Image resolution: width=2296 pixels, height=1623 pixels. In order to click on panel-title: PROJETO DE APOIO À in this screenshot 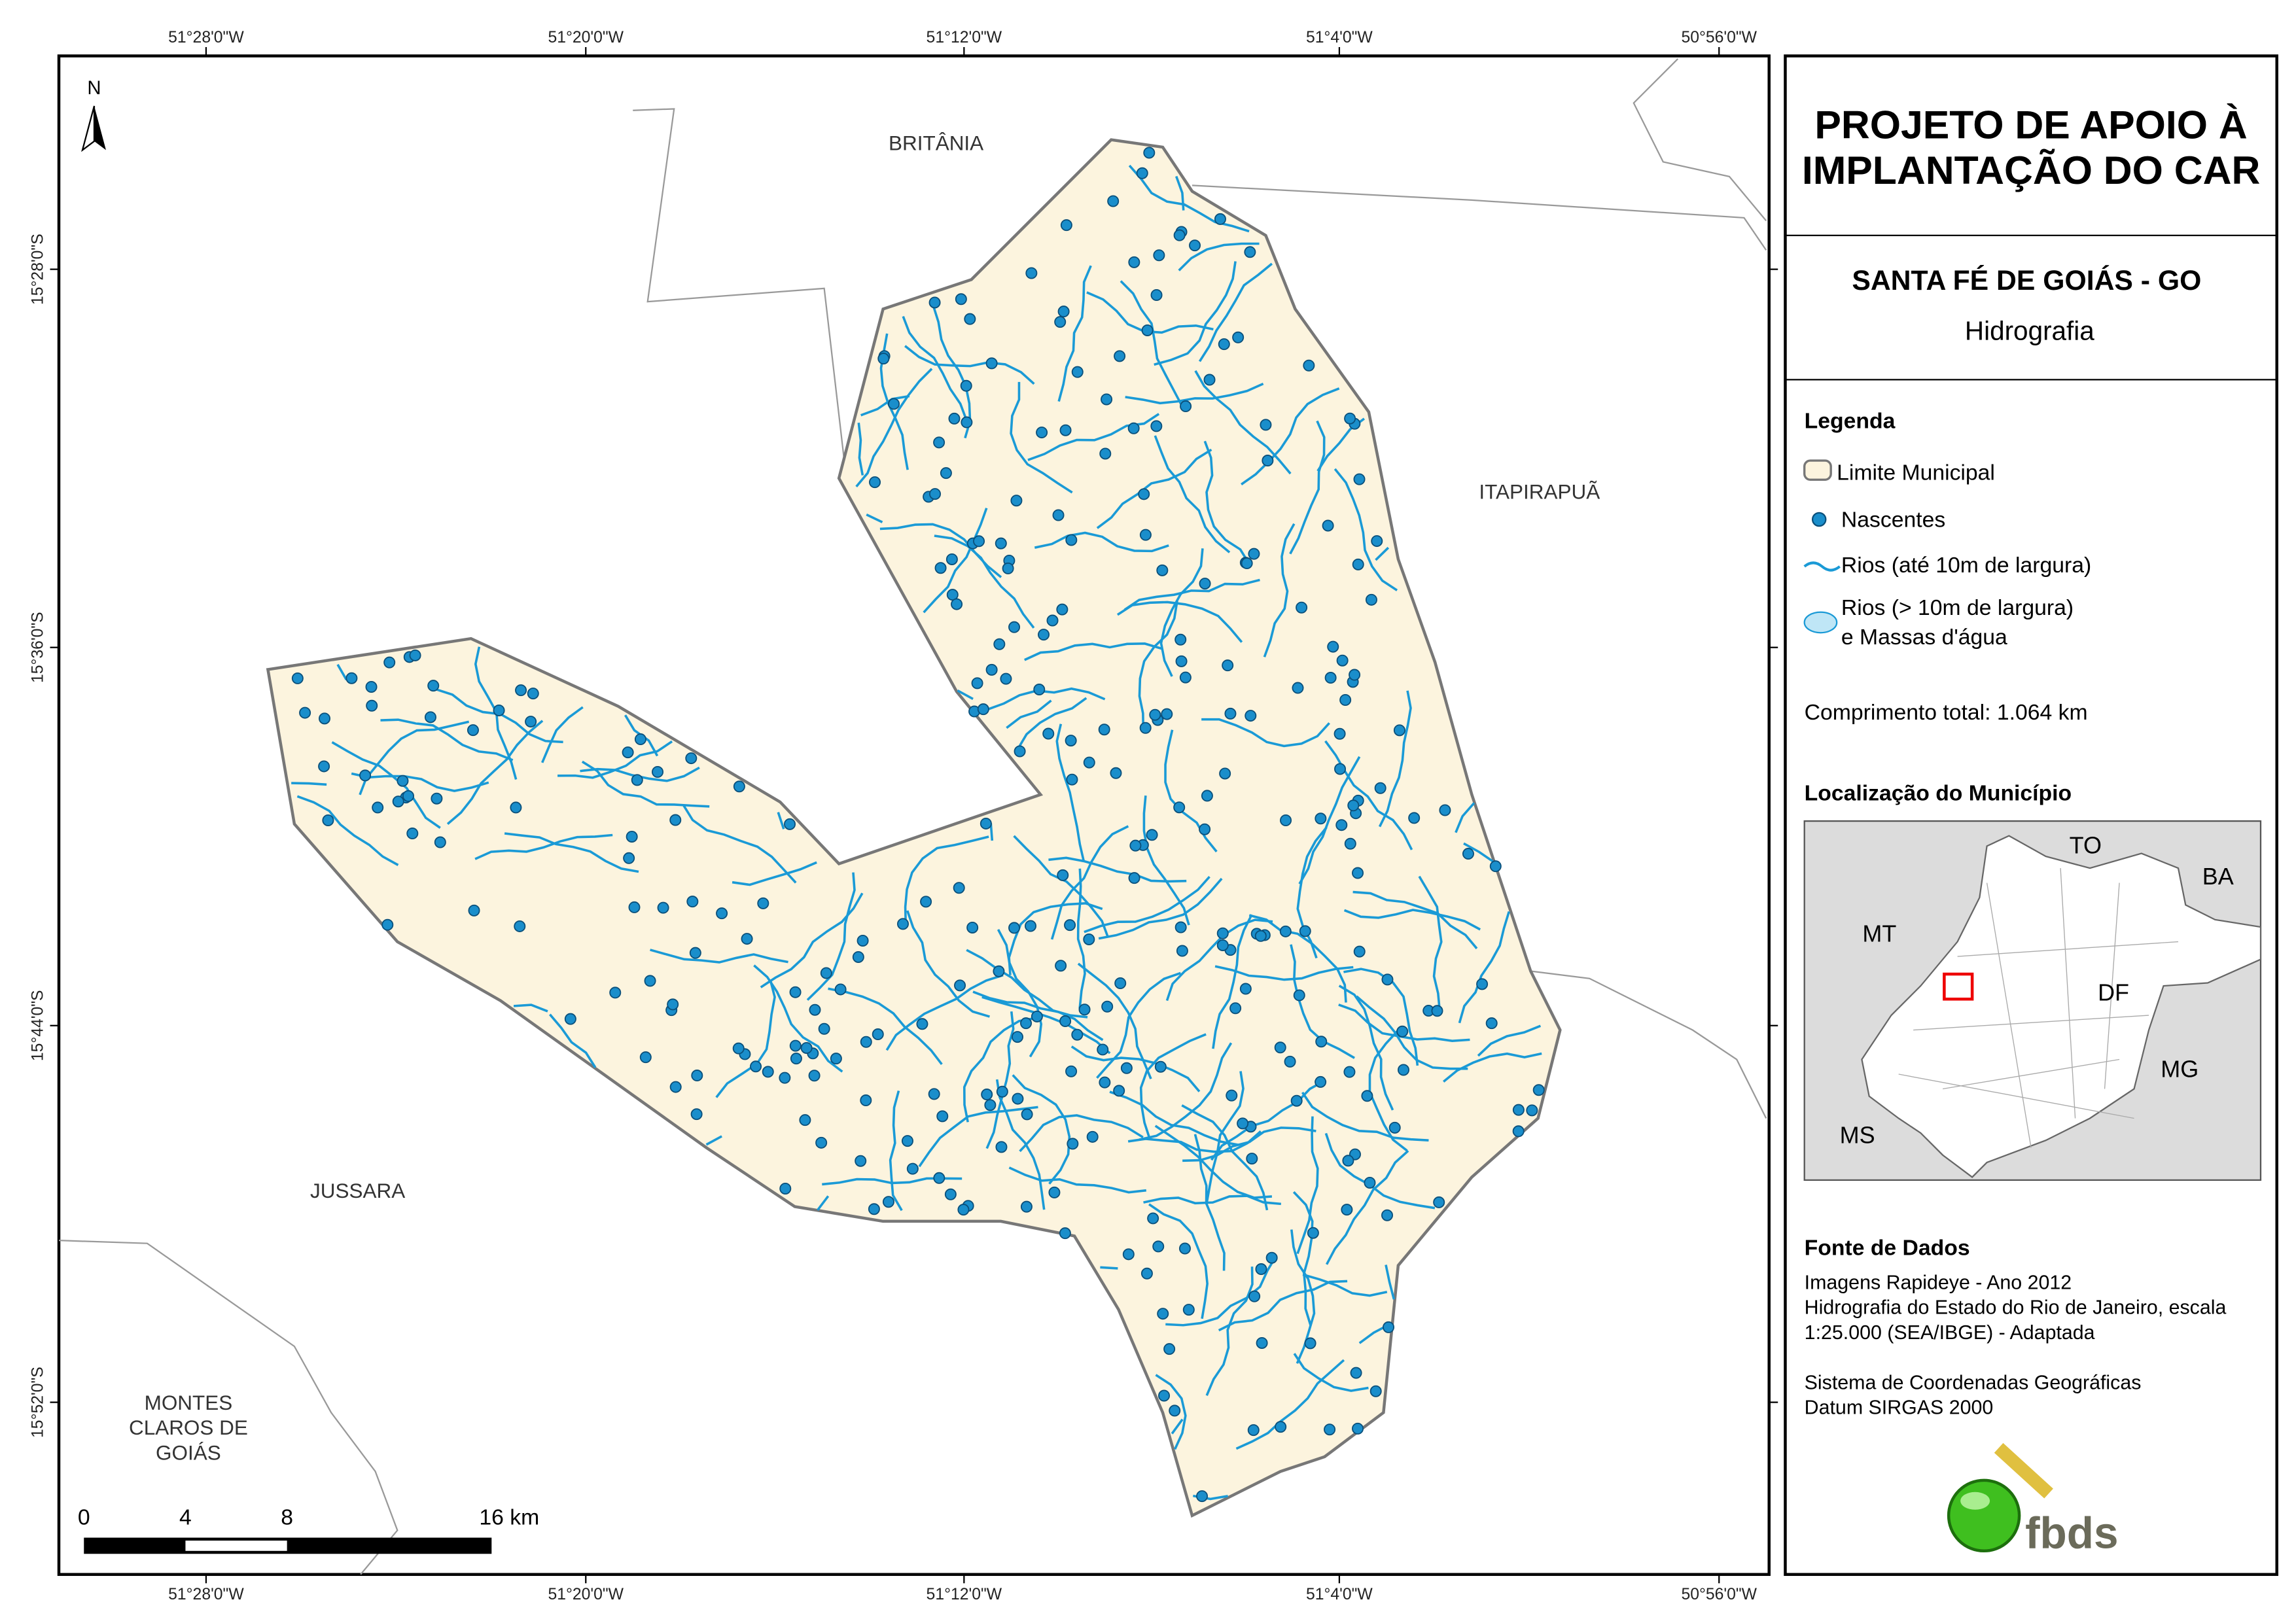, I will do `click(2031, 125)`.